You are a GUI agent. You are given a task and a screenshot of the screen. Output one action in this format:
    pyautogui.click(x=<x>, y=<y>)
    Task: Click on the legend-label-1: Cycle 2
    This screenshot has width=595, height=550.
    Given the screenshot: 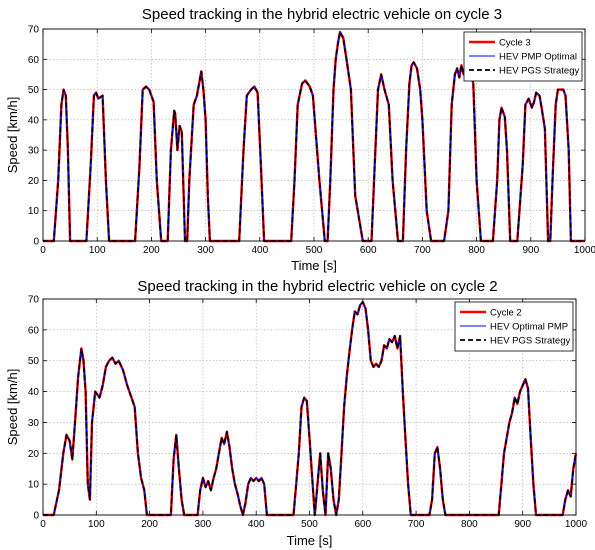 What is the action you would take?
    pyautogui.click(x=506, y=313)
    